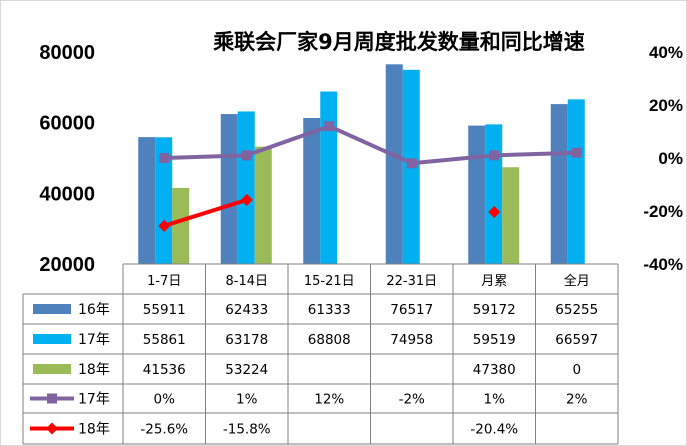 The height and width of the screenshot is (446, 687). Describe the element at coordinates (576, 310) in the screenshot. I see `data-table-cell: 65255` at that location.